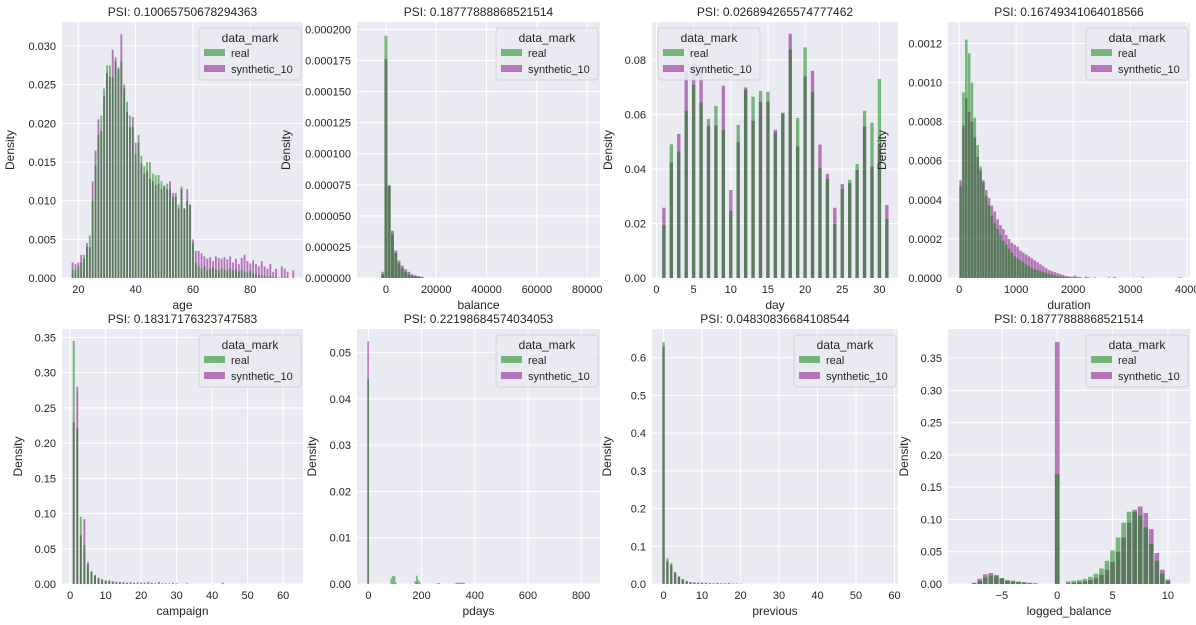 The image size is (1196, 625). What do you see at coordinates (774, 305) in the screenshot?
I see `x-axis-label: day` at bounding box center [774, 305].